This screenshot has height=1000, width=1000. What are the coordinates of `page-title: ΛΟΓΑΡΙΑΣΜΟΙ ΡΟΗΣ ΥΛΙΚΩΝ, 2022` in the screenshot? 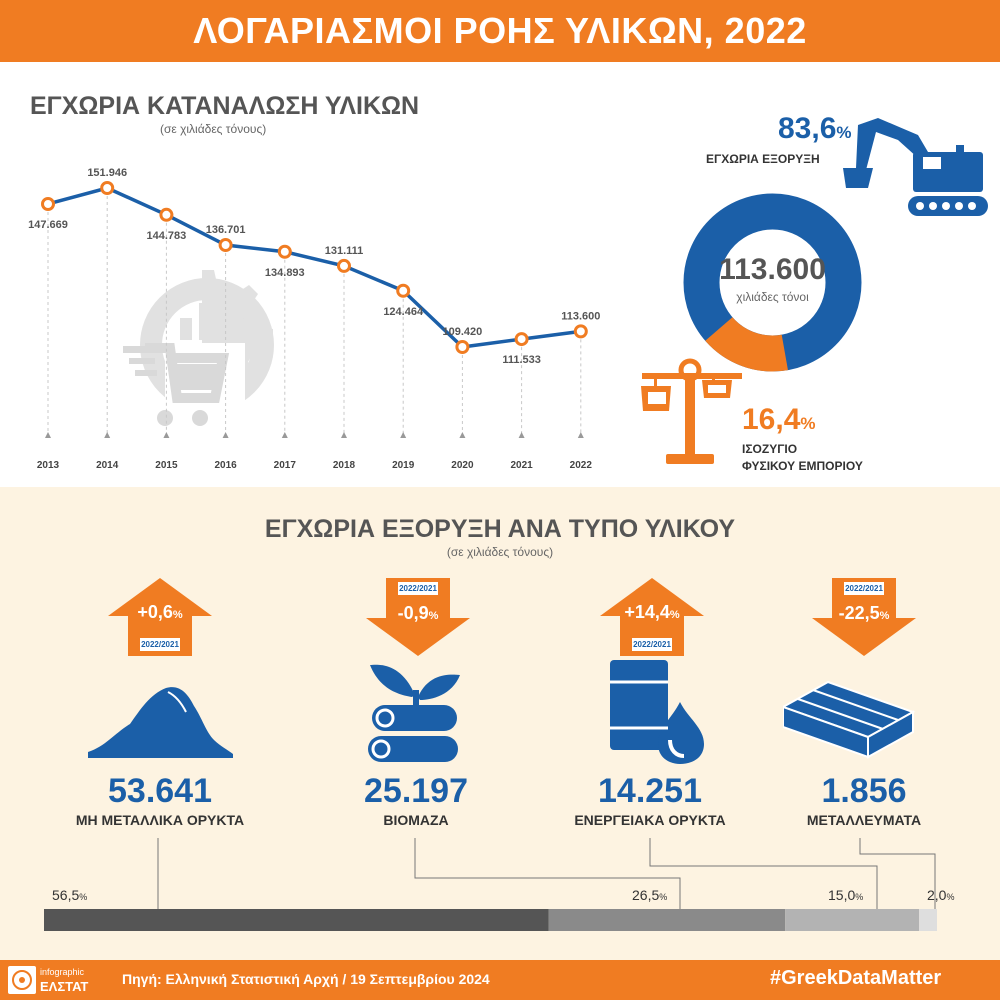 It's located at (500, 30).